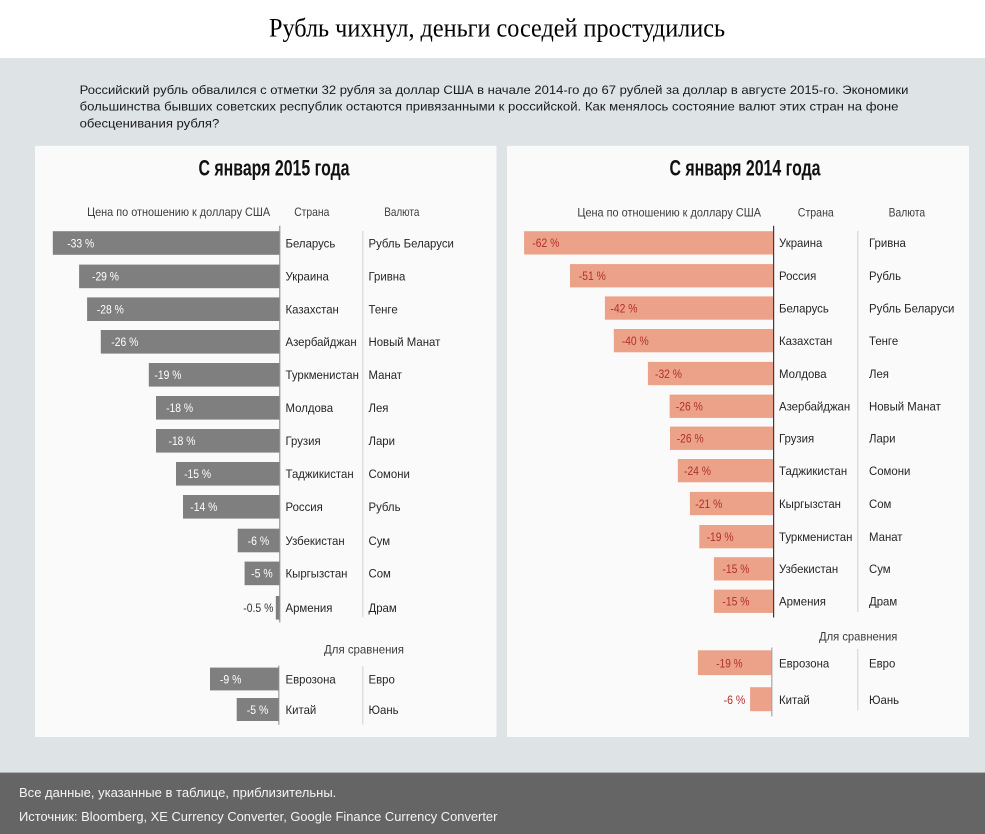  I want to click on svg-text: С января 2015 года, so click(275, 167).